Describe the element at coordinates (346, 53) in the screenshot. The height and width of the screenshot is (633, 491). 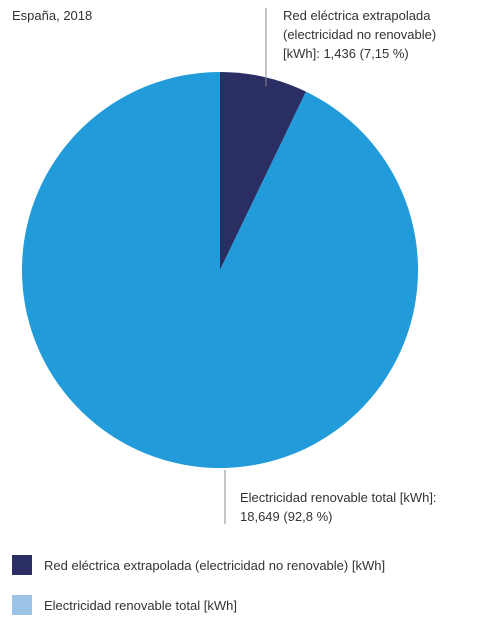
I see `slice-label-non-renewable-line-3: [kWh]: 1,436 (7,15 %)` at that location.